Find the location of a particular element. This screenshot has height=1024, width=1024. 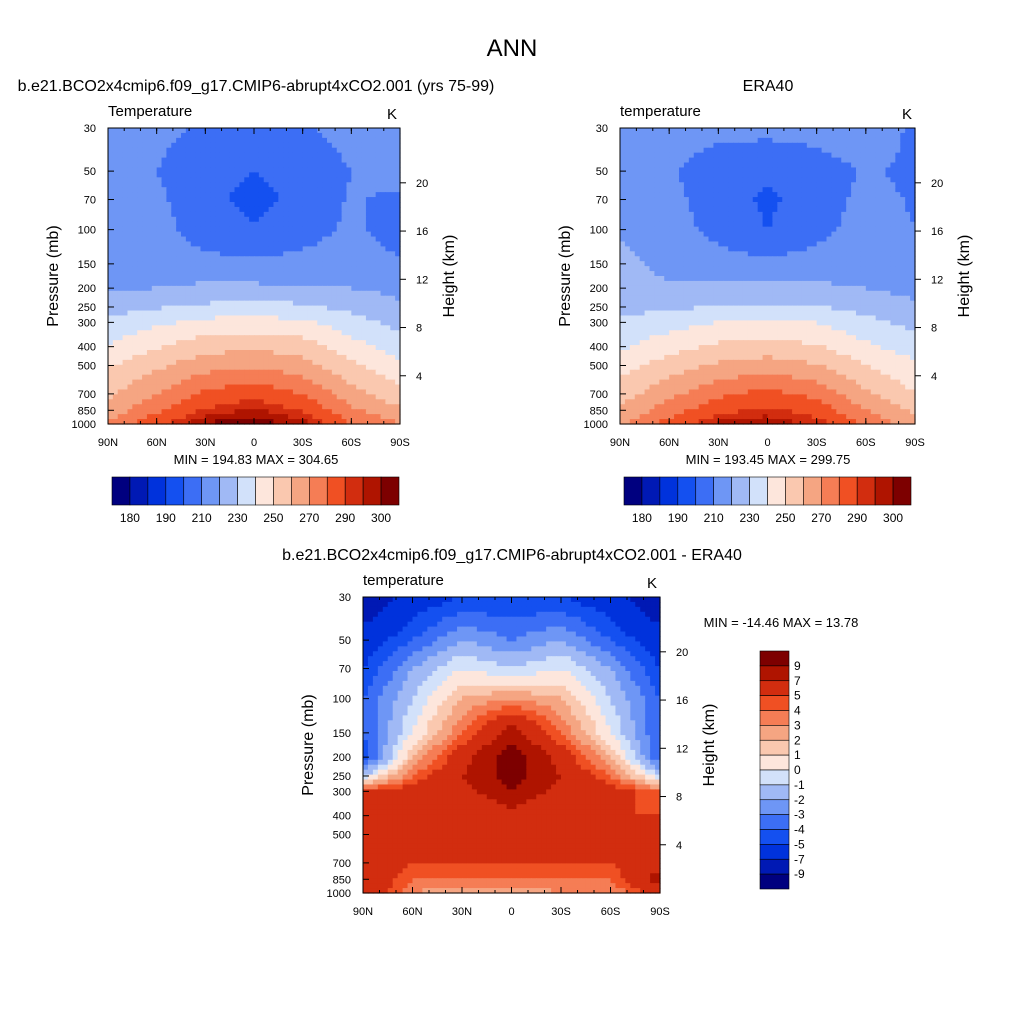

height-tick-label: 8 is located at coordinates (419, 329).